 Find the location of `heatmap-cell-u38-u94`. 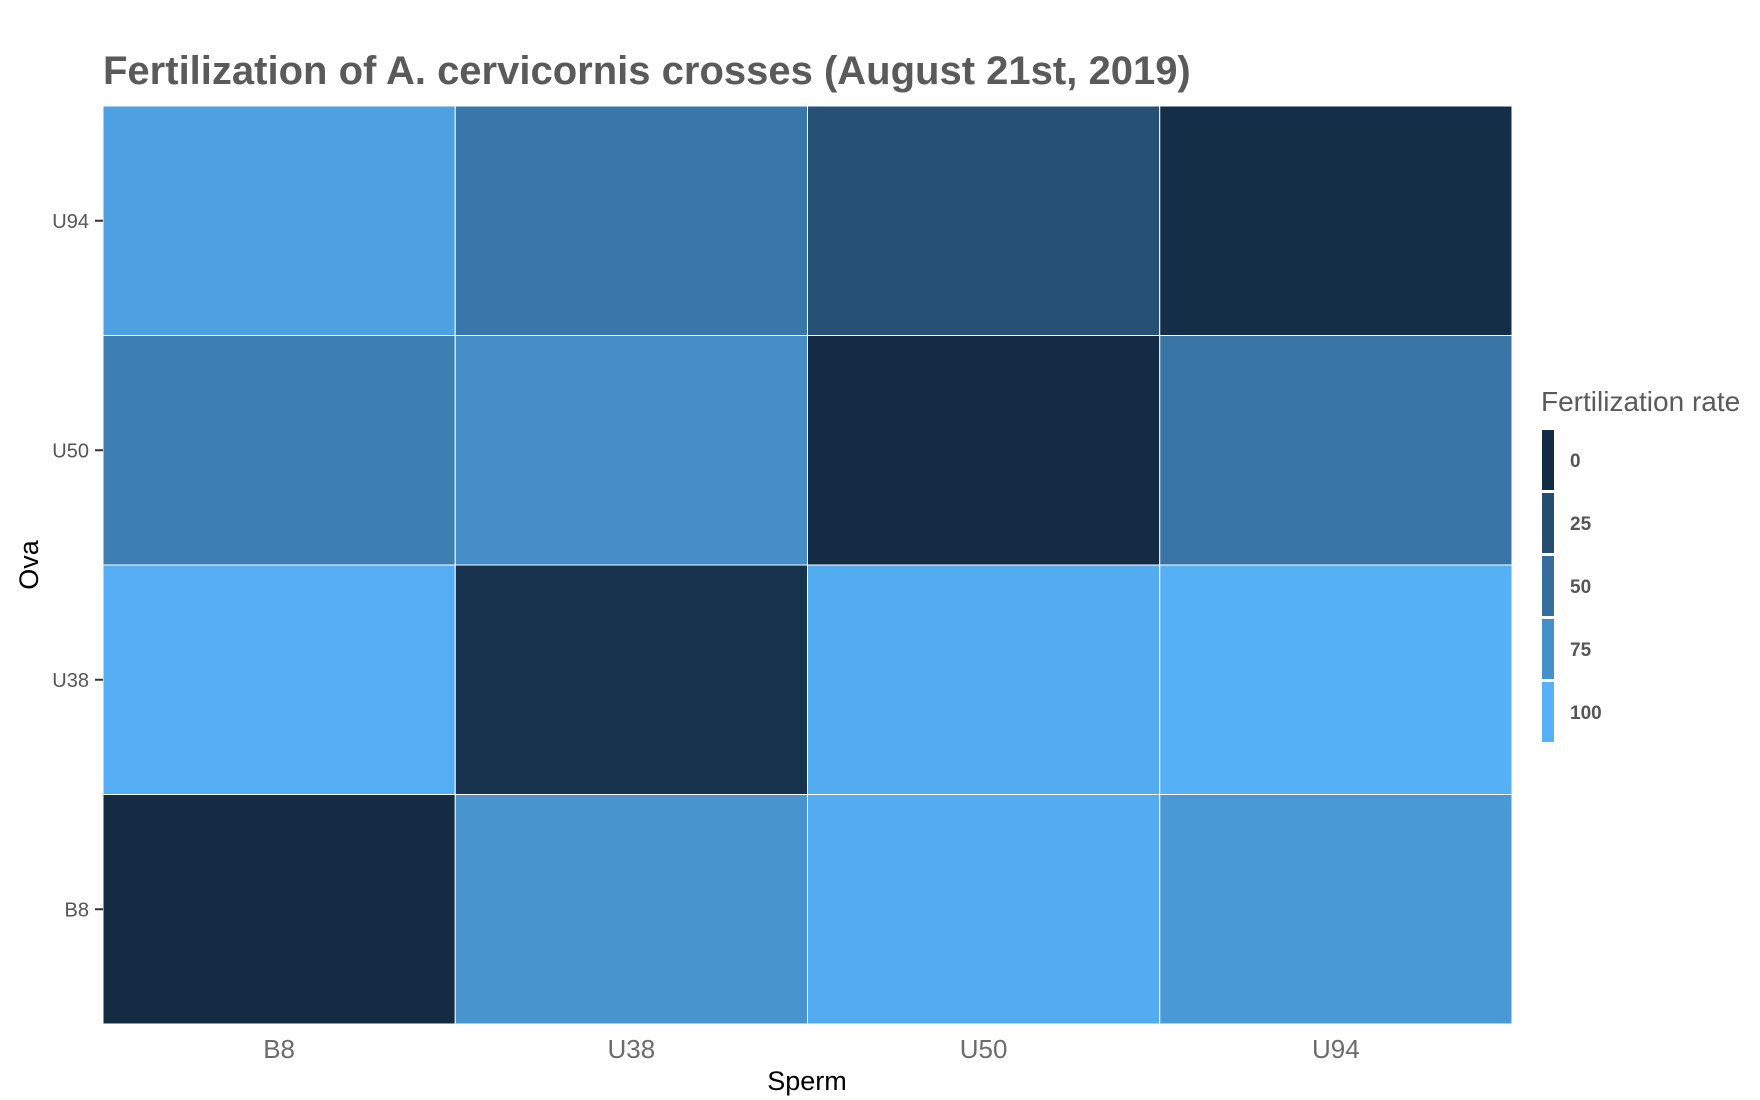

heatmap-cell-u38-u94 is located at coordinates (1336, 679).